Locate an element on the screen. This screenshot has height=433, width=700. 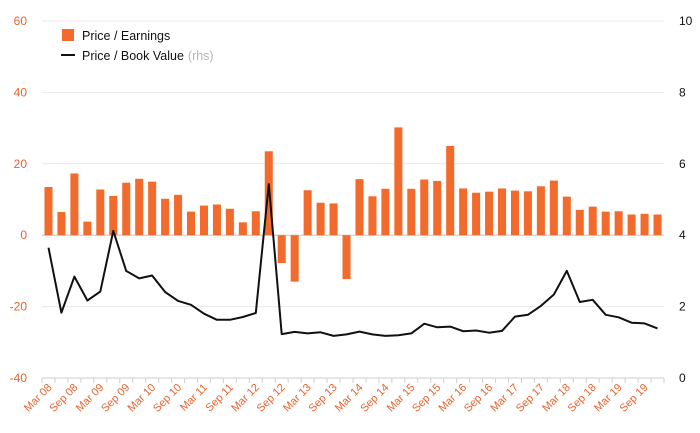
x-tick-label: Sep 09 is located at coordinates (115, 398).